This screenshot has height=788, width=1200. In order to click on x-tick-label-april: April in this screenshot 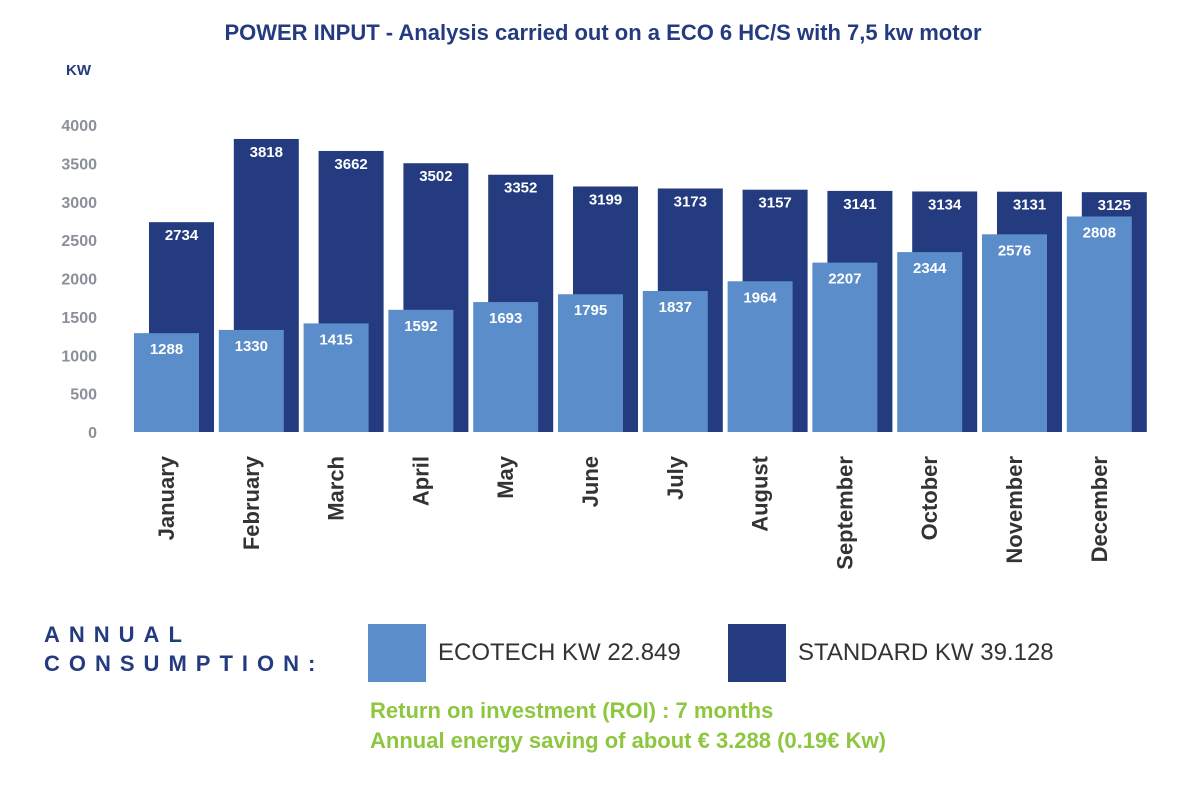, I will do `click(420, 481)`.